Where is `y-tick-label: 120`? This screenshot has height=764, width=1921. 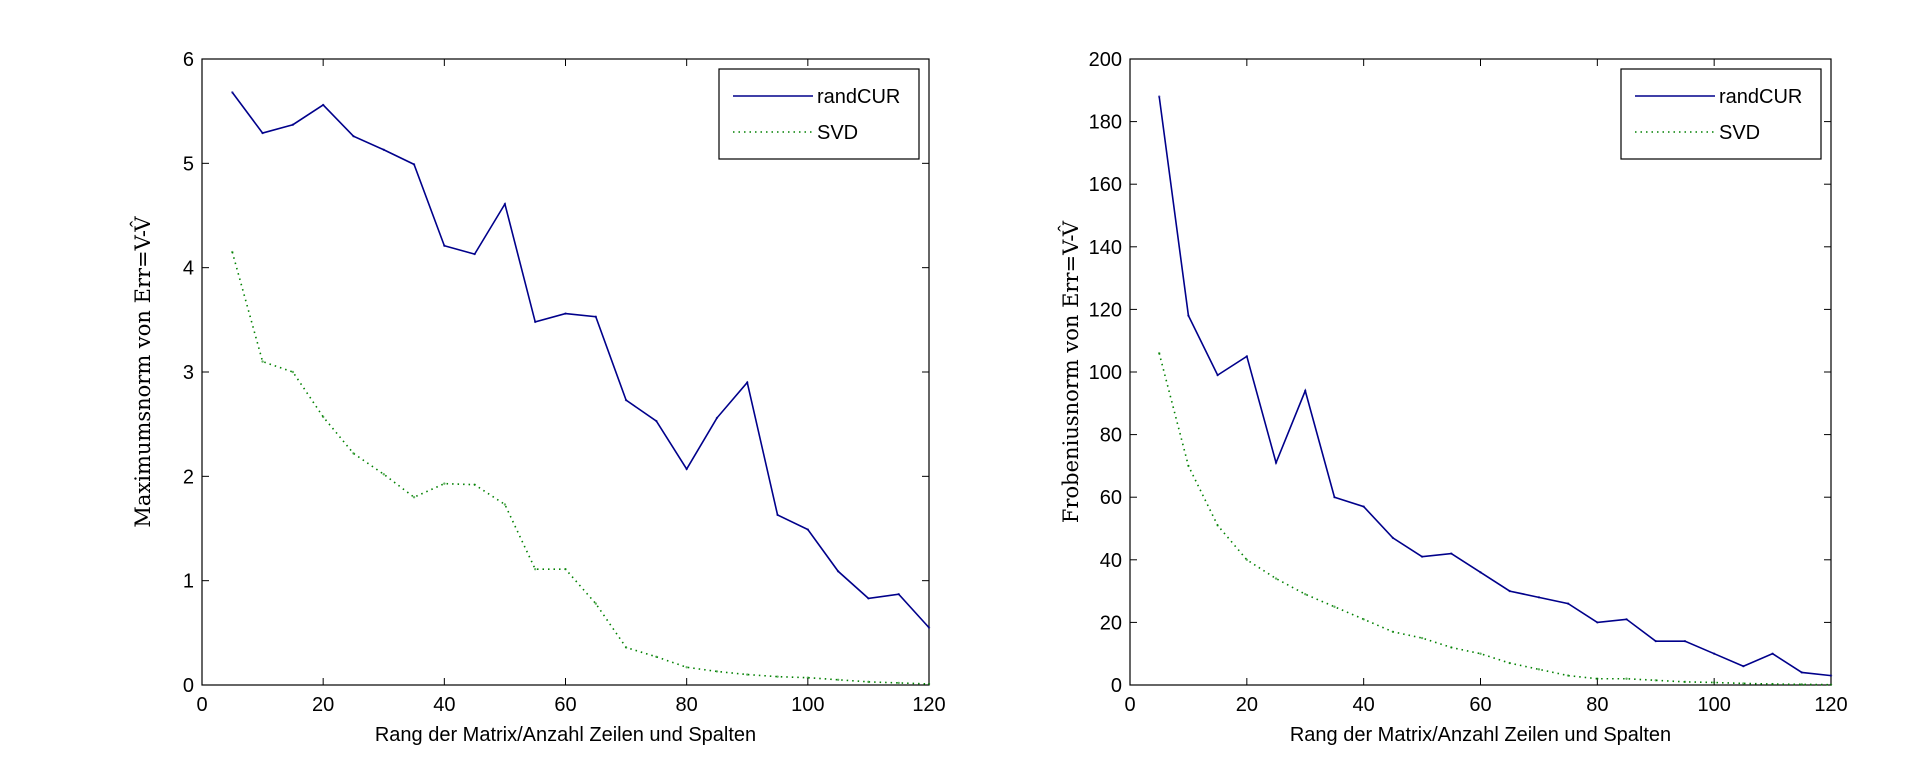 y-tick-label: 120 is located at coordinates (1105, 310).